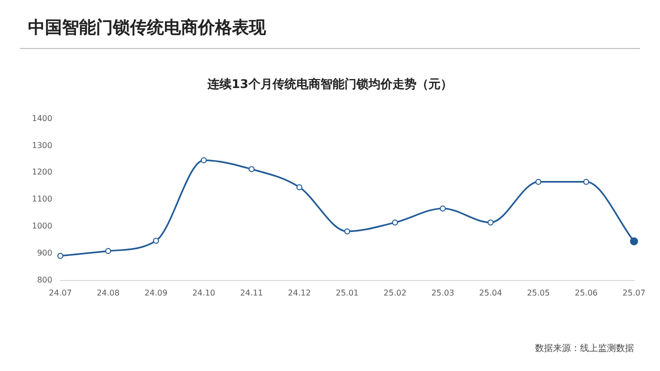 The width and height of the screenshot is (660, 371). What do you see at coordinates (252, 293) in the screenshot?
I see `x-tick-label: 24.11` at bounding box center [252, 293].